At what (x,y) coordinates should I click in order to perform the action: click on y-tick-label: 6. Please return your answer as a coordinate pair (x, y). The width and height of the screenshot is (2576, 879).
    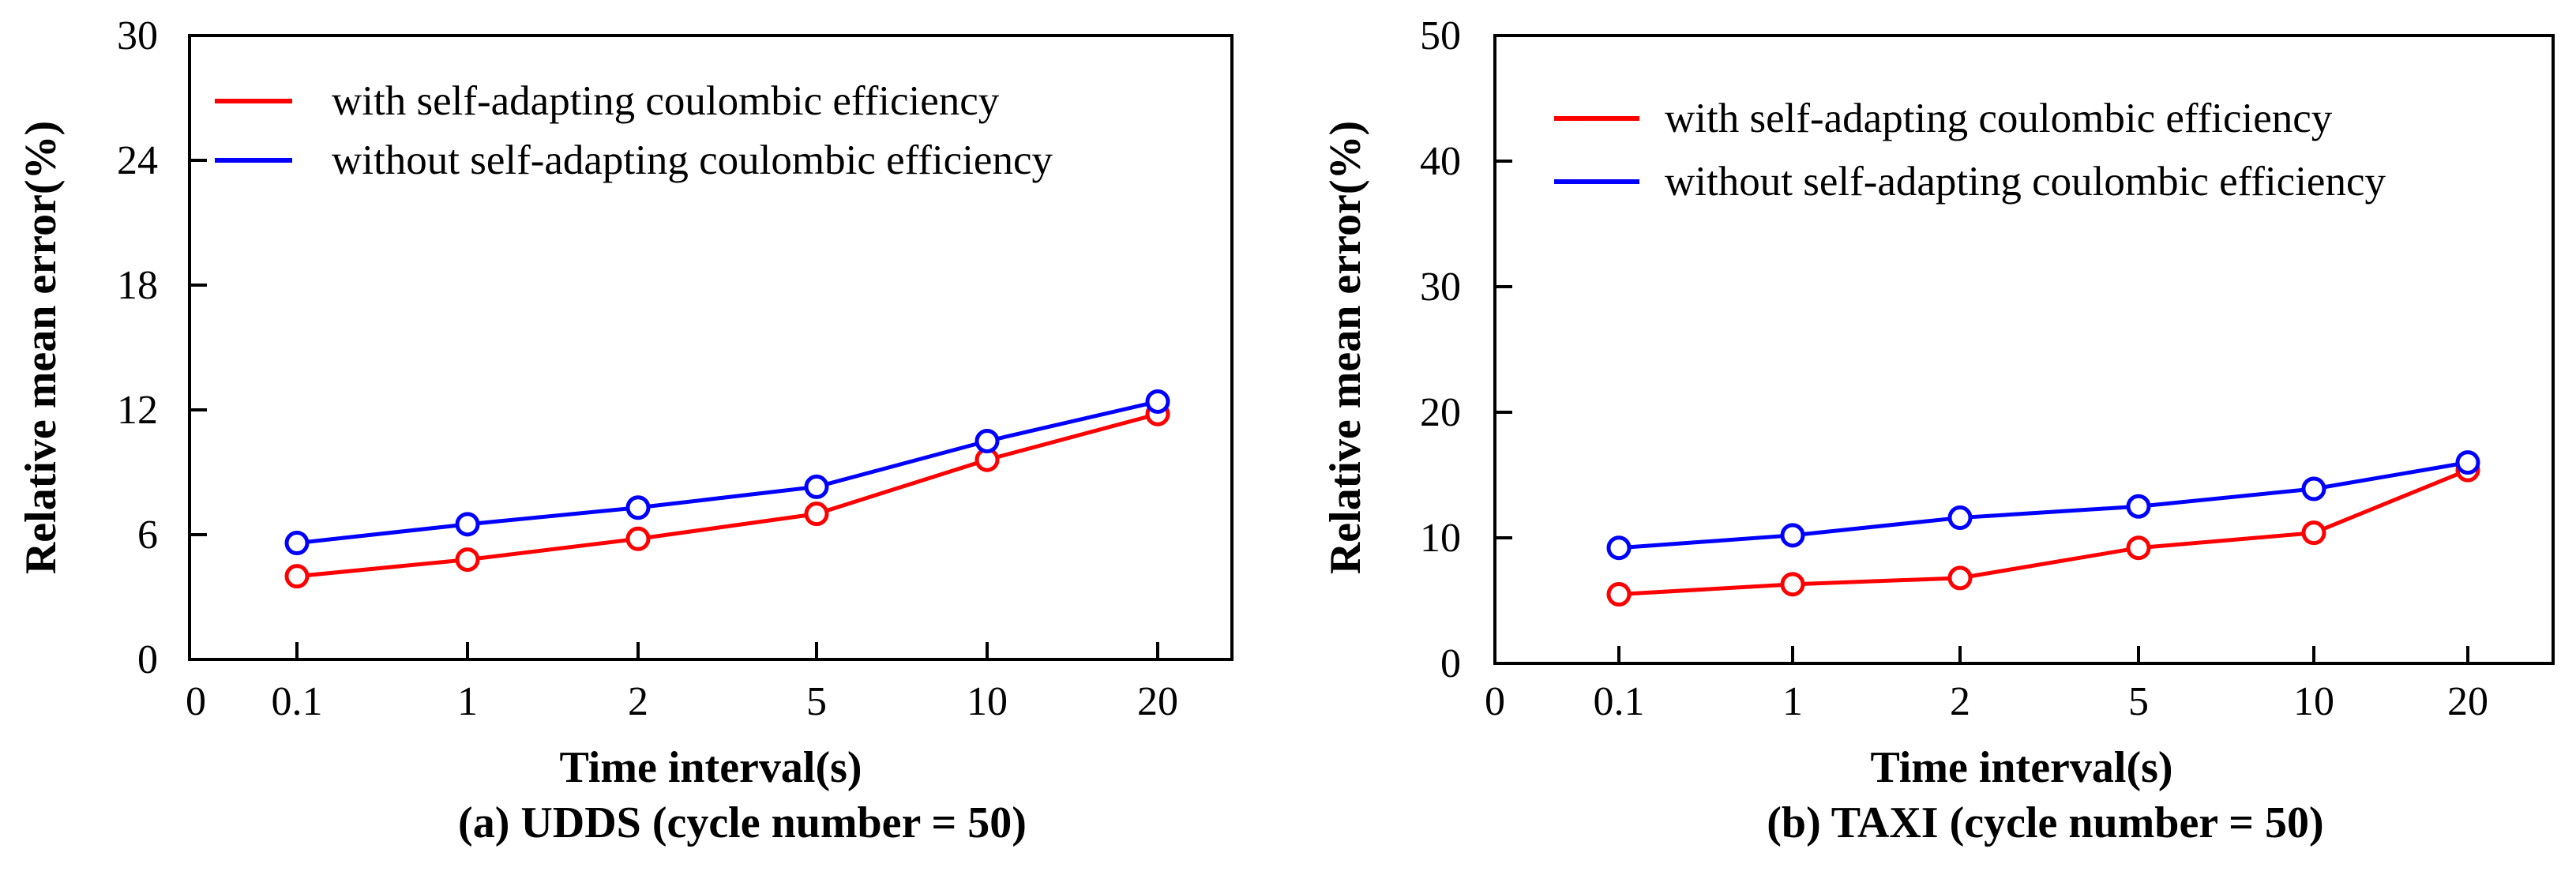
    Looking at the image, I should click on (147, 535).